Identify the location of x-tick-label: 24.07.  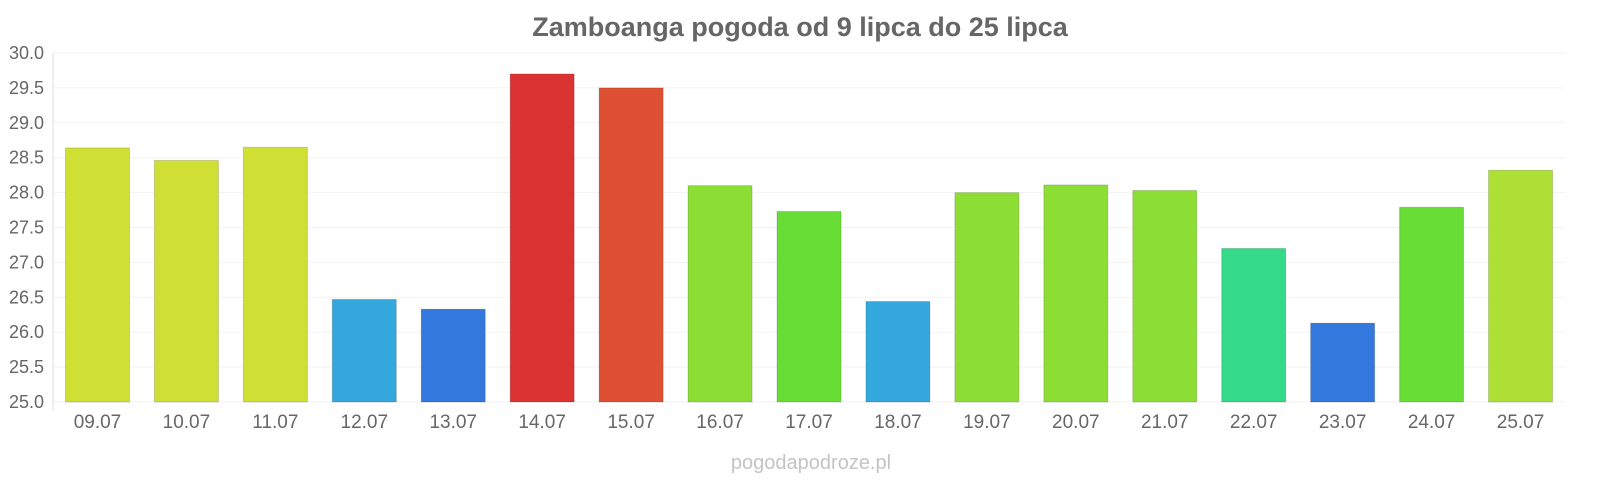
(1432, 422).